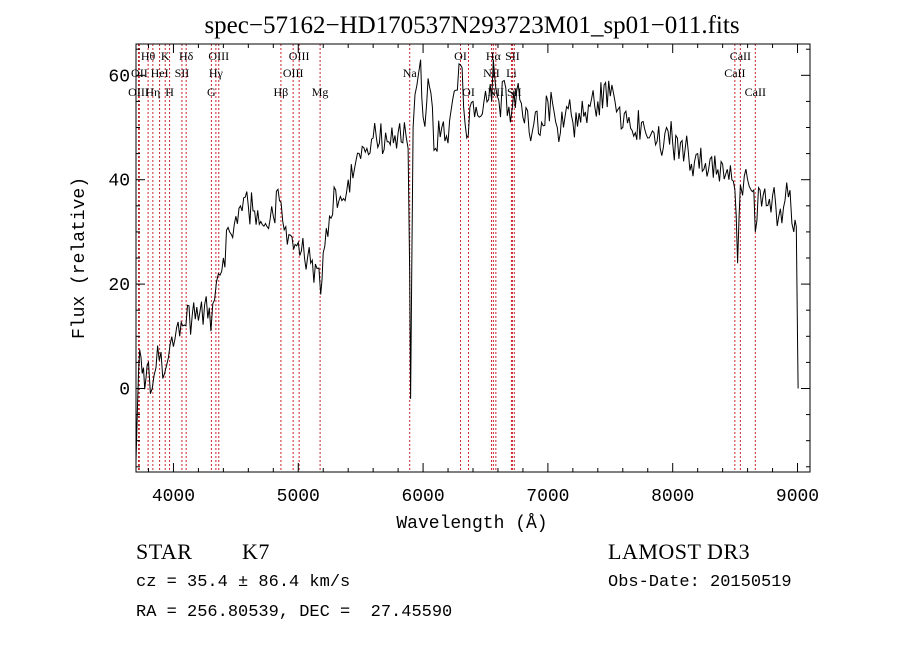  What do you see at coordinates (119, 182) in the screenshot?
I see `y-tick-label: 40` at bounding box center [119, 182].